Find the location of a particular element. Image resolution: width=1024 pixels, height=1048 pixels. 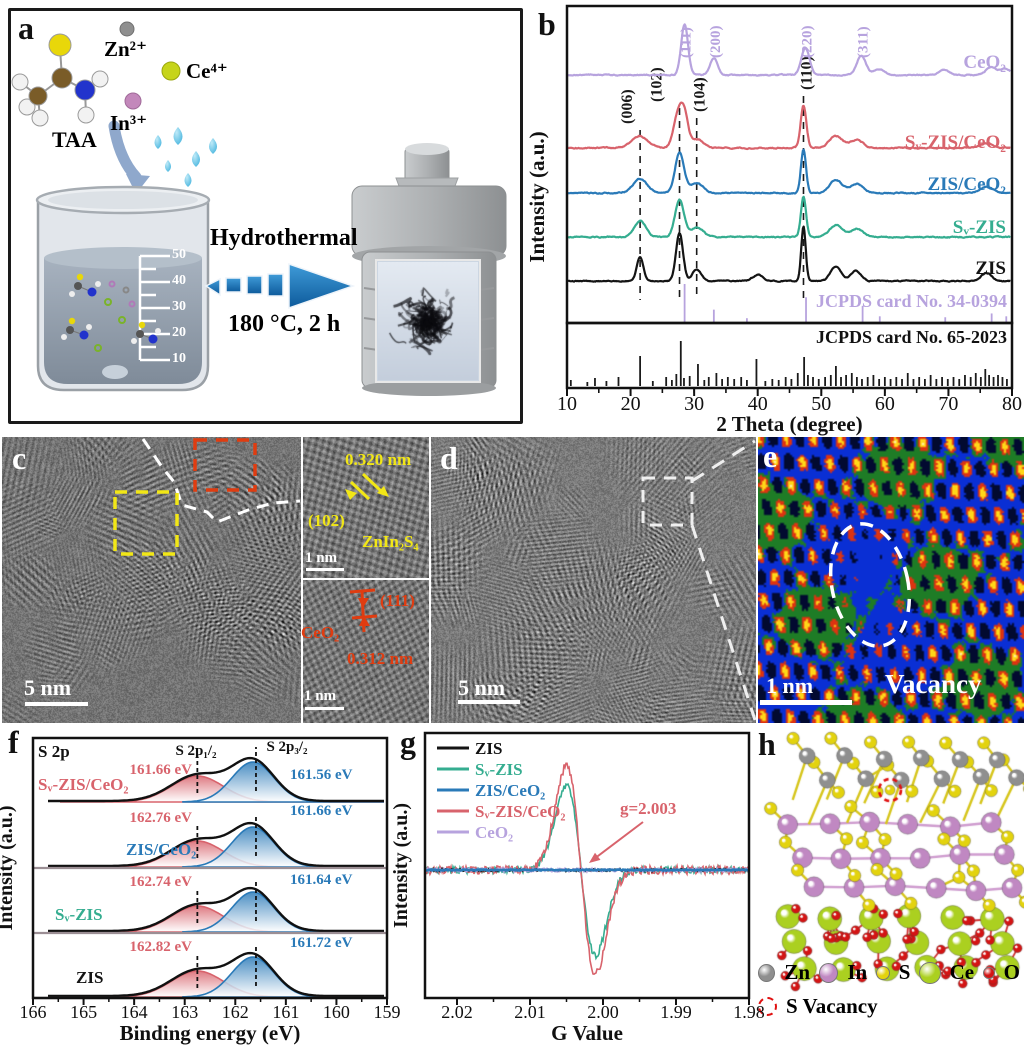

panel-d-overlay is located at coordinates (699, 580).